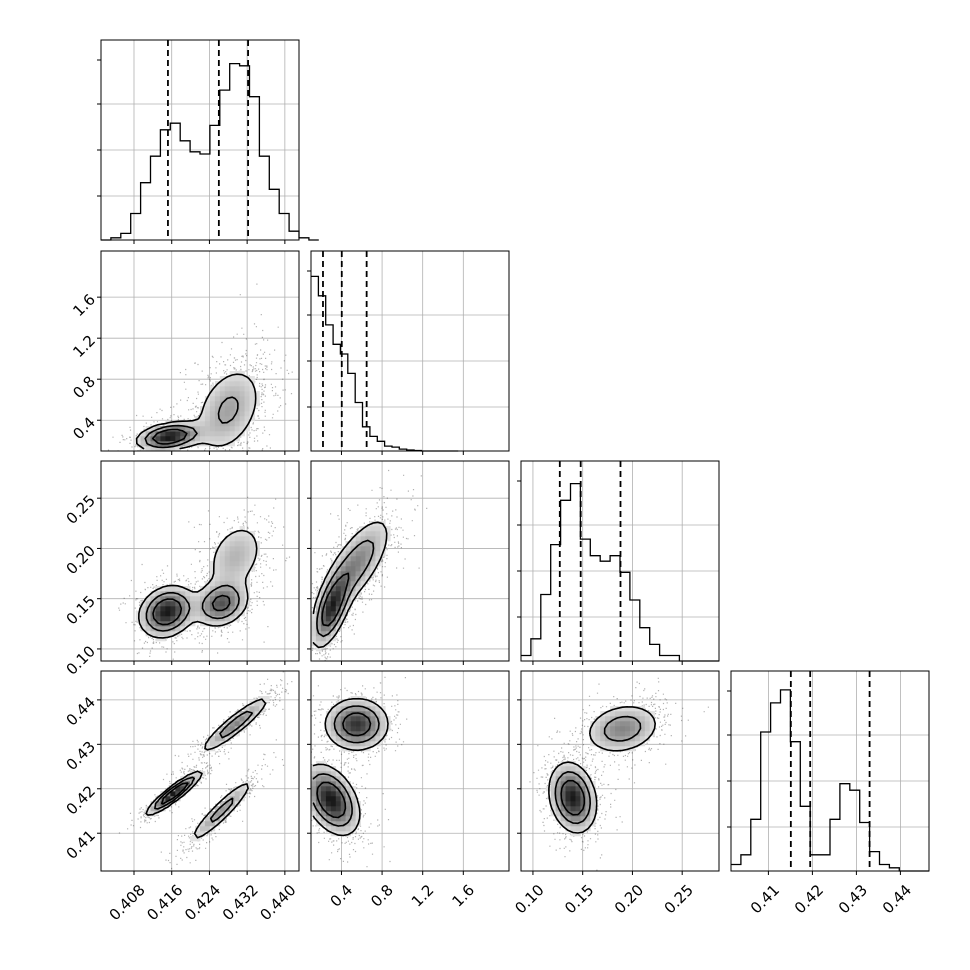  What do you see at coordinates (620, 572) in the screenshot?
I see `histogram-series` at bounding box center [620, 572].